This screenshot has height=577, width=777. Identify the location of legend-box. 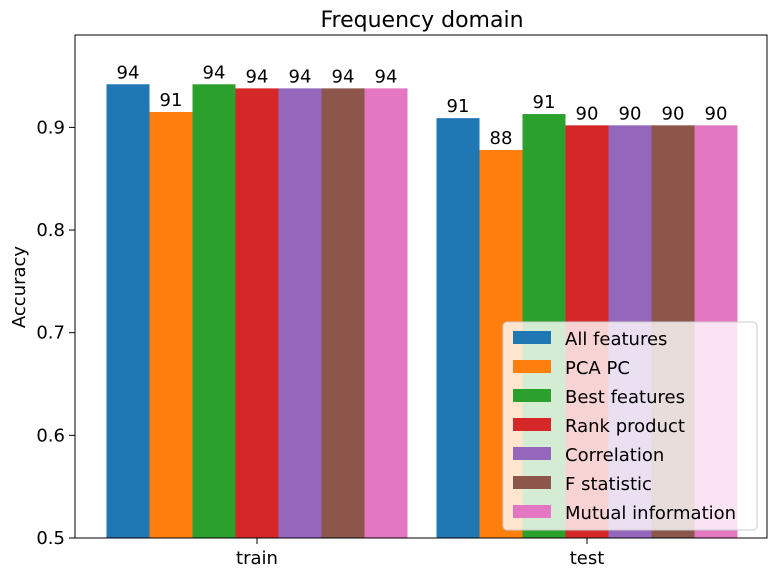
(630, 426).